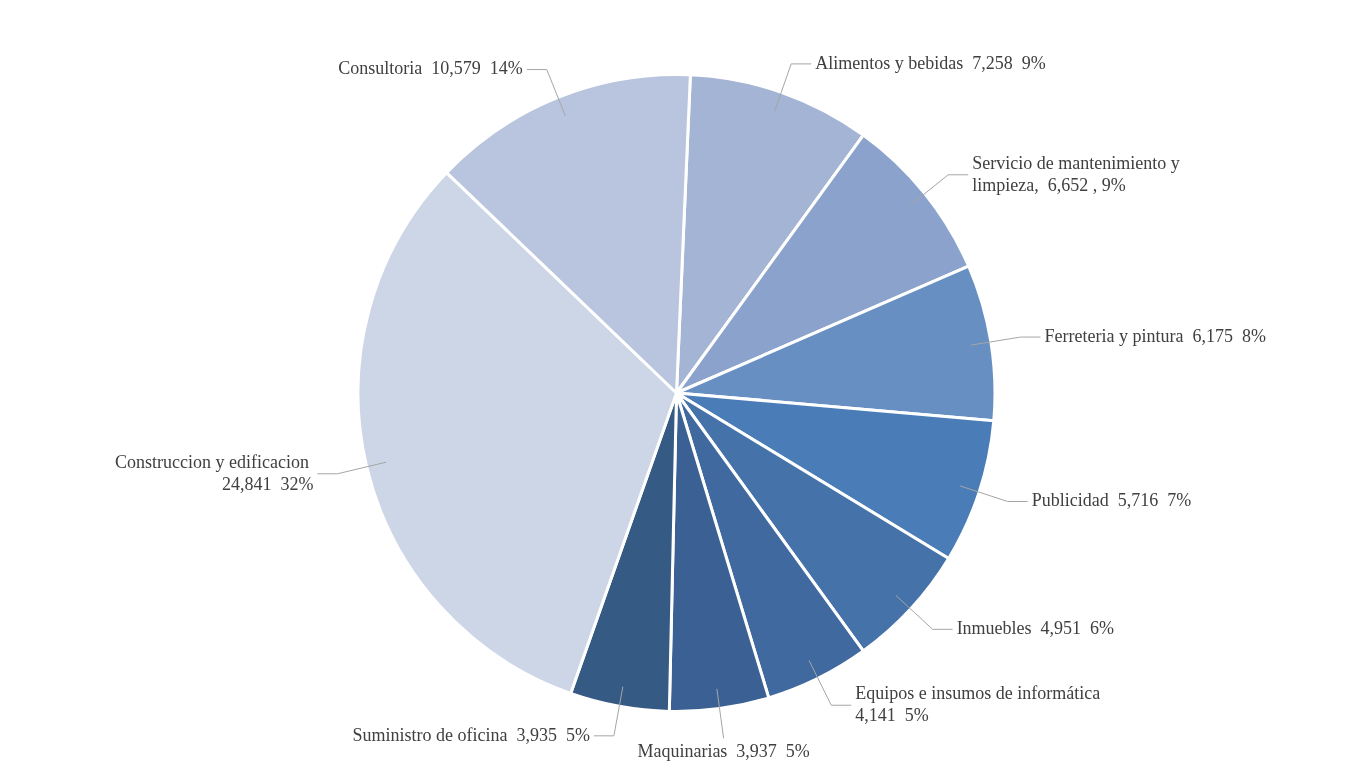  I want to click on slice-label: Suministro de oficina 3,935 5%, so click(471, 734).